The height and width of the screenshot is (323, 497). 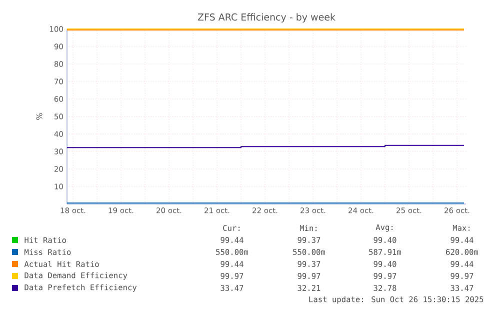 I want to click on chart-title: ZFS ARC Efficiency - by week, so click(x=267, y=17).